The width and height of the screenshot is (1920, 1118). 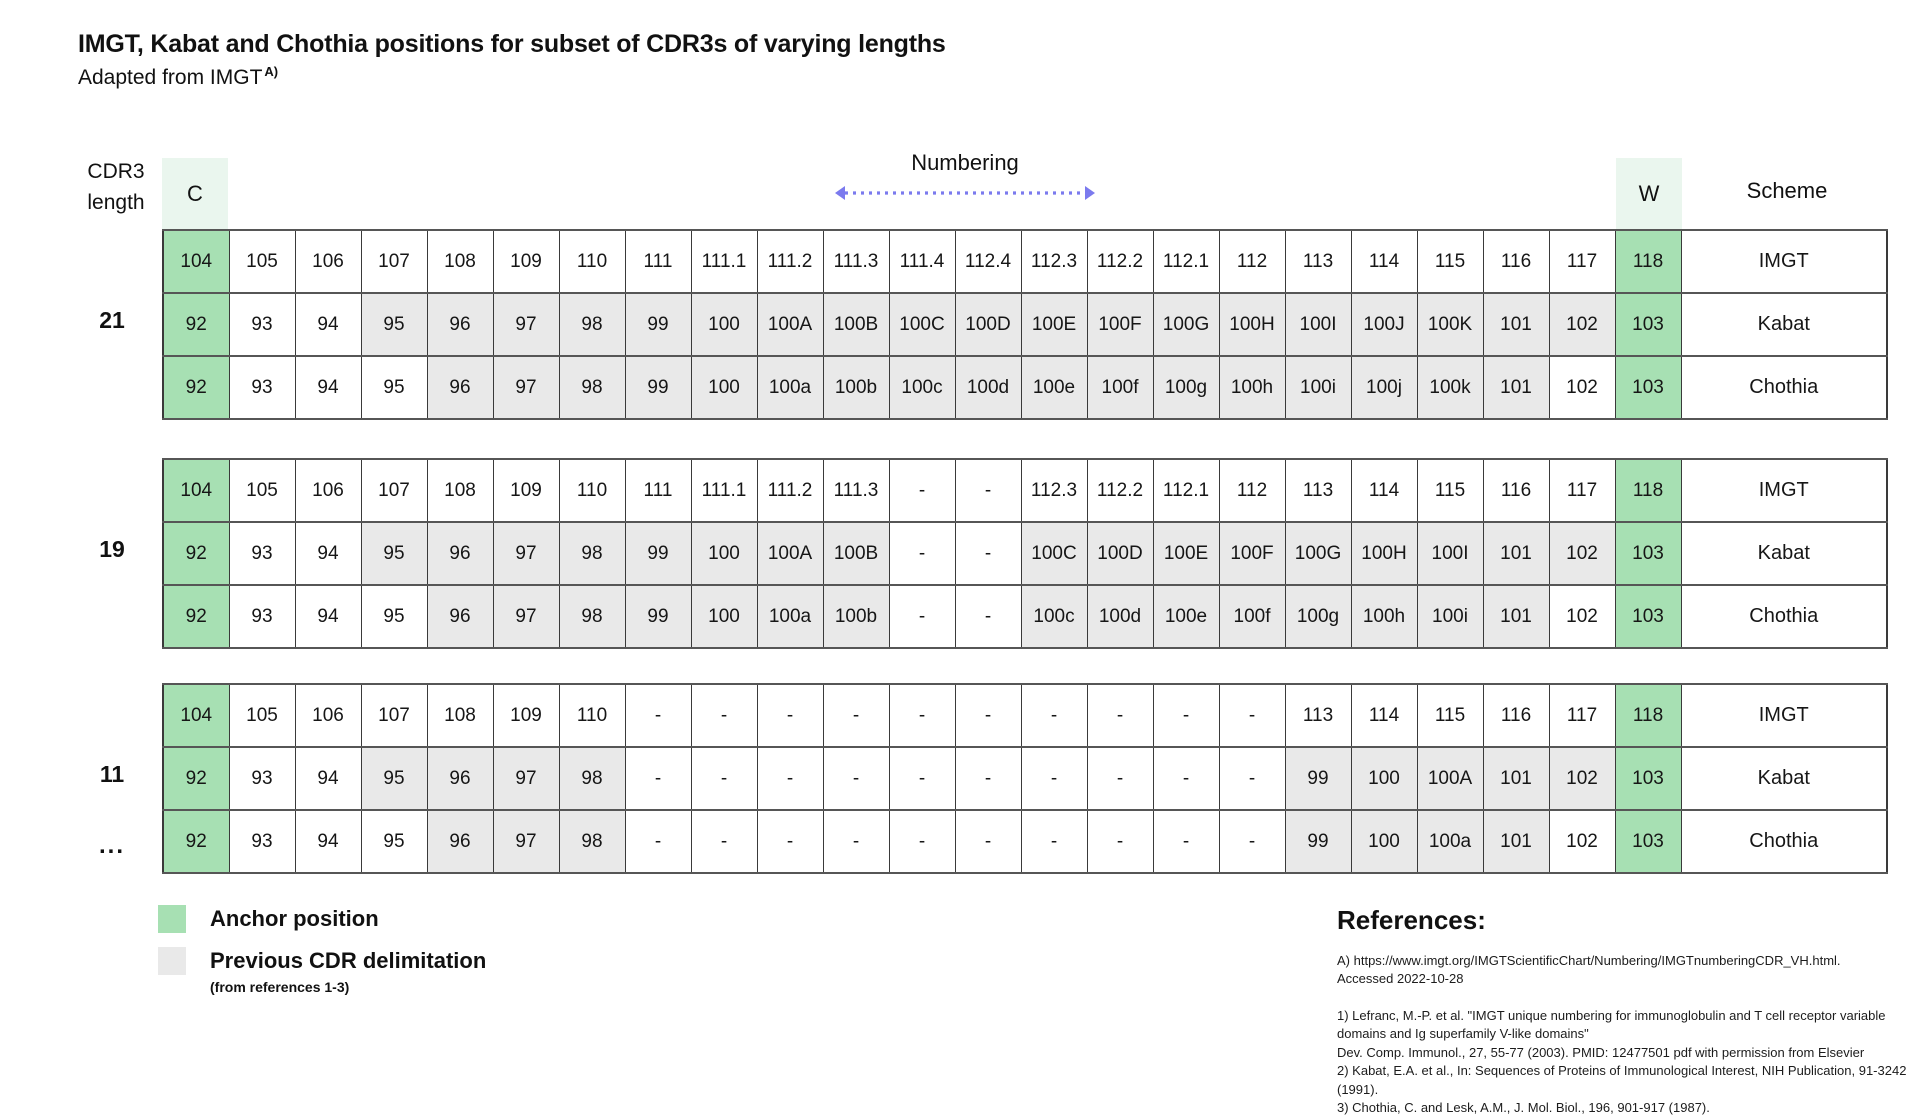 I want to click on position-cell: 117, so click(x=1582, y=715).